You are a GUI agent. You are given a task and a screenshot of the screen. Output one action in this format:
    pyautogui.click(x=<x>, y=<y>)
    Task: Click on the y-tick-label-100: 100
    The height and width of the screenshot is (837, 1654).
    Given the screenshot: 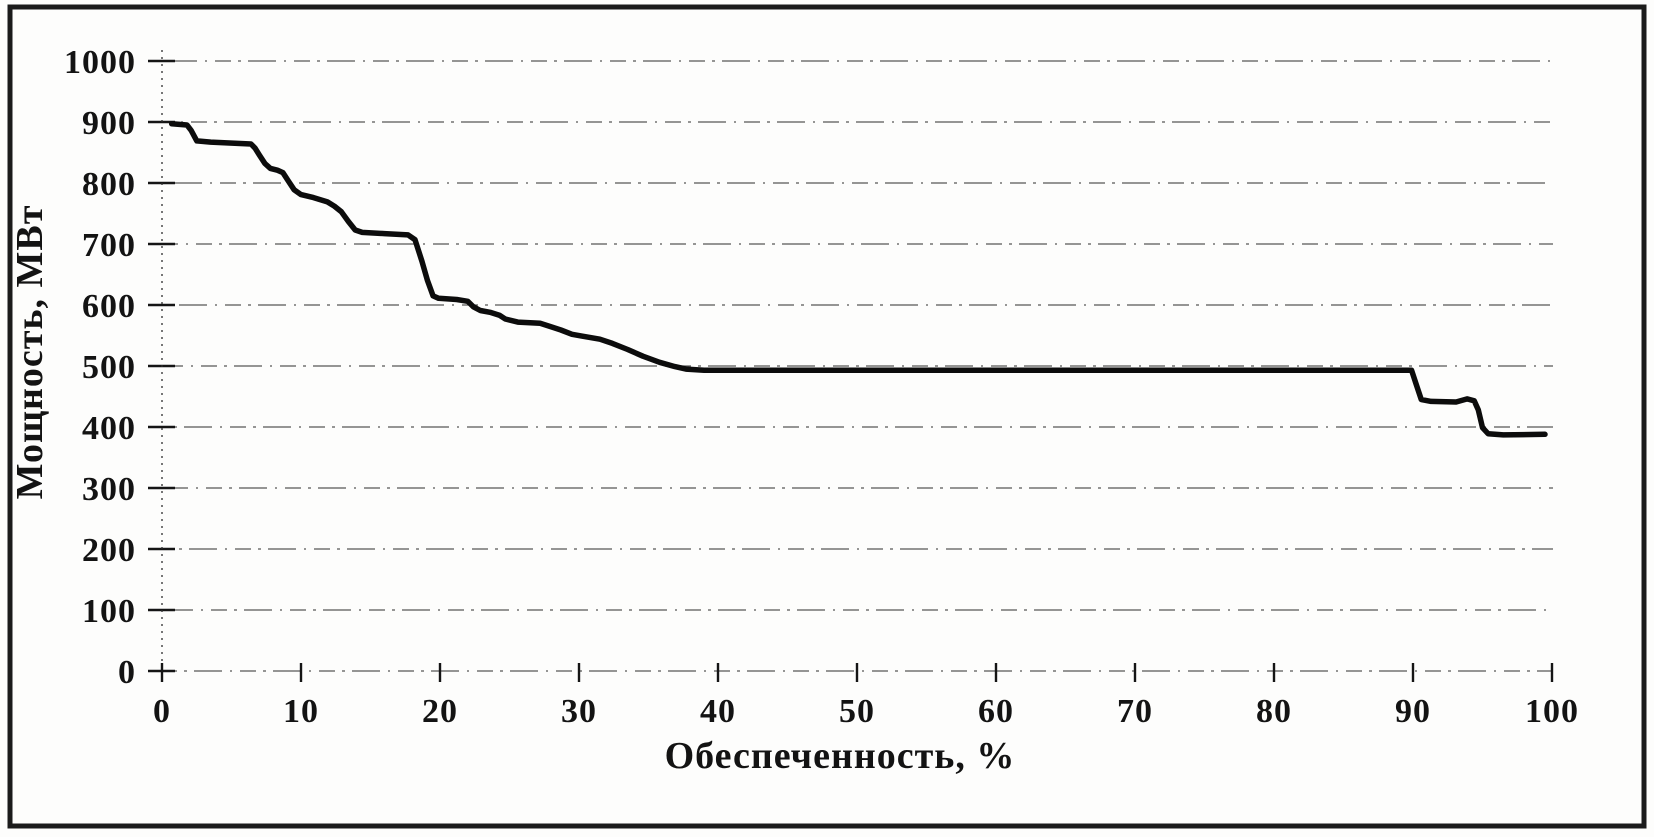 What is the action you would take?
    pyautogui.click(x=109, y=611)
    